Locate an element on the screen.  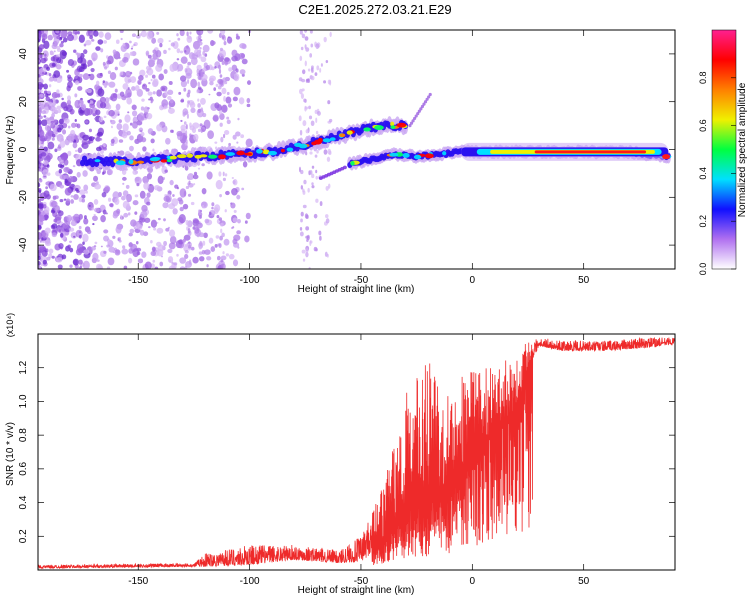
colorbar-frame is located at coordinates (724, 149).